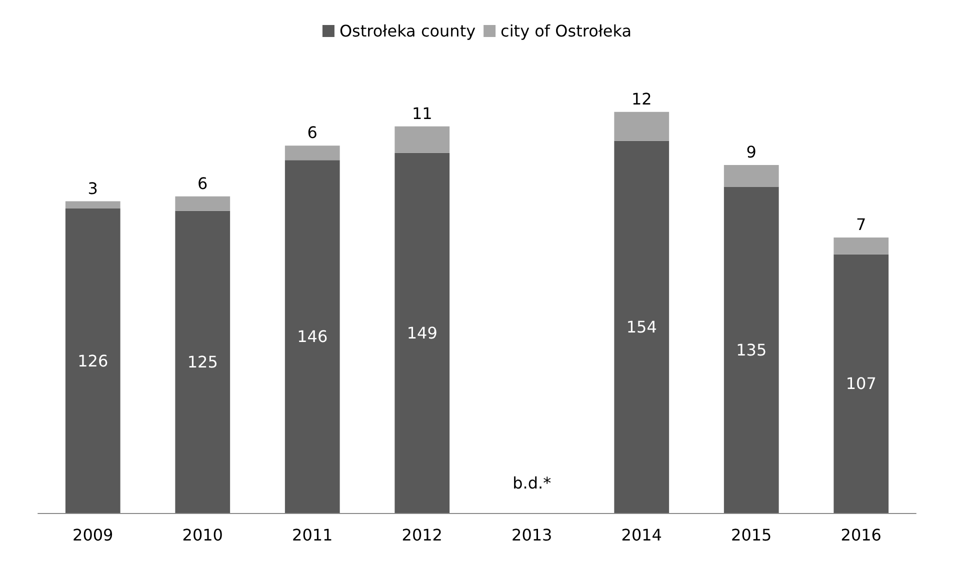 This screenshot has height=571, width=954. I want to click on data-label: 125, so click(202, 362).